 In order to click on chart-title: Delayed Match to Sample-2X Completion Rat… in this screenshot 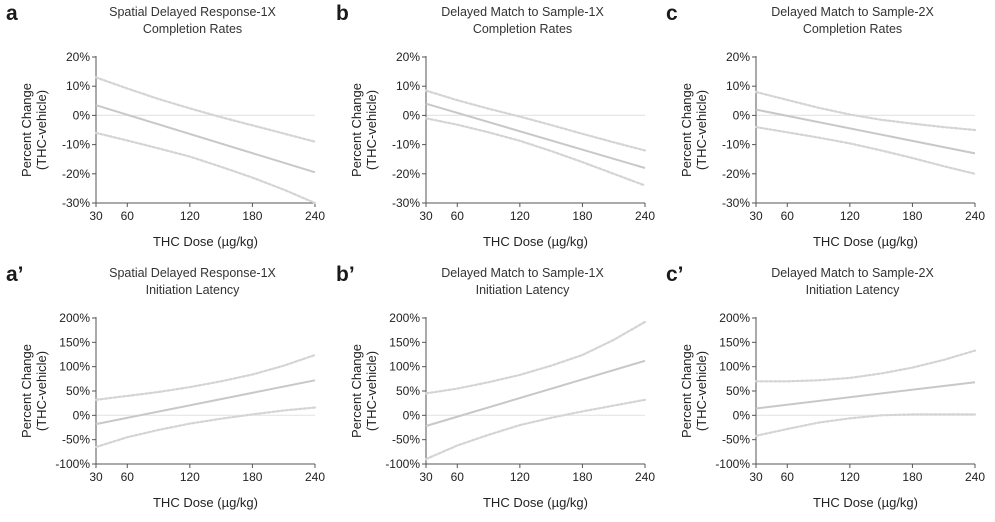, I will do `click(852, 21)`.